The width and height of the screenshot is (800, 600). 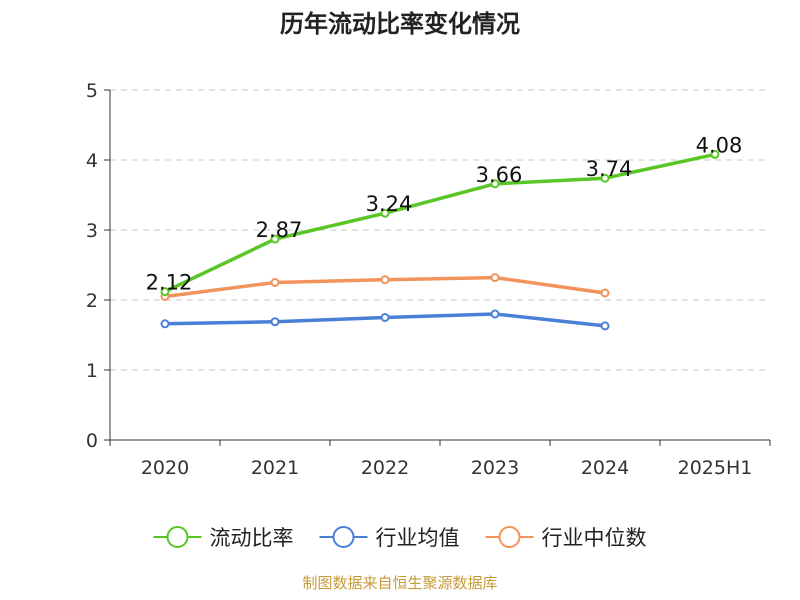 I want to click on legend-item: 流动比率, so click(x=223, y=538).